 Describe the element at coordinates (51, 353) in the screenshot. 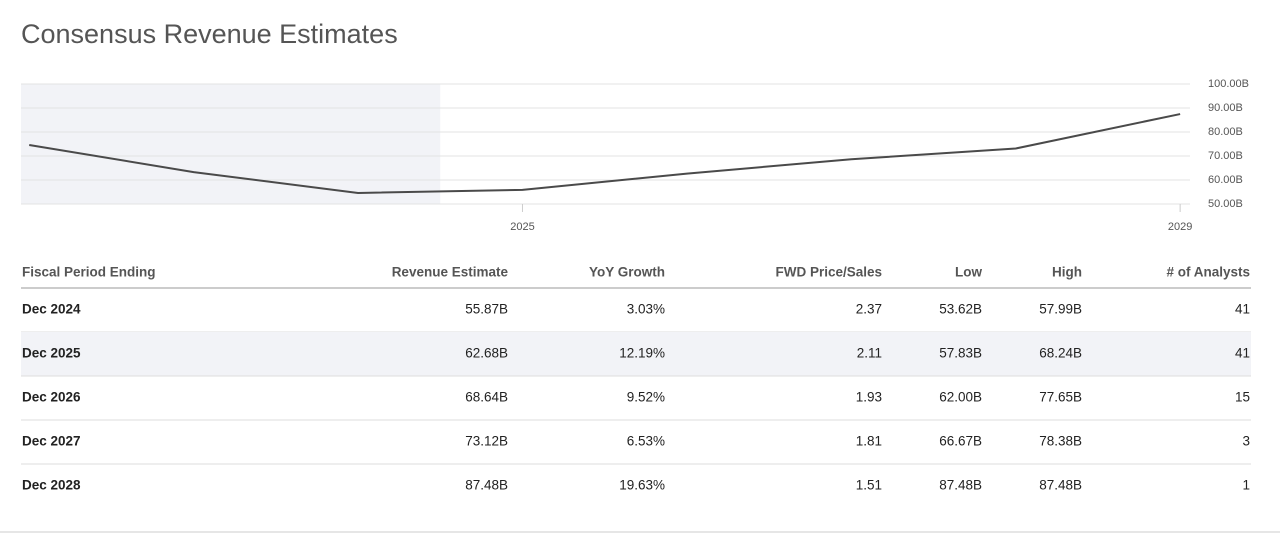

I see `row-label: Dec 2025` at that location.